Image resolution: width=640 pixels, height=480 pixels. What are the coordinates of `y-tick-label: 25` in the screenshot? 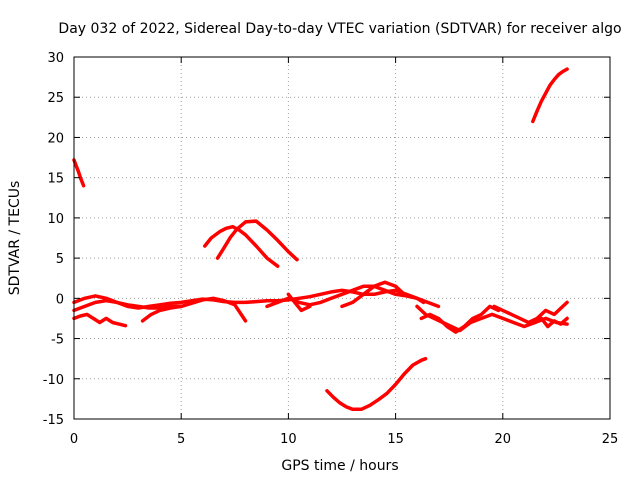 It's located at (55, 98).